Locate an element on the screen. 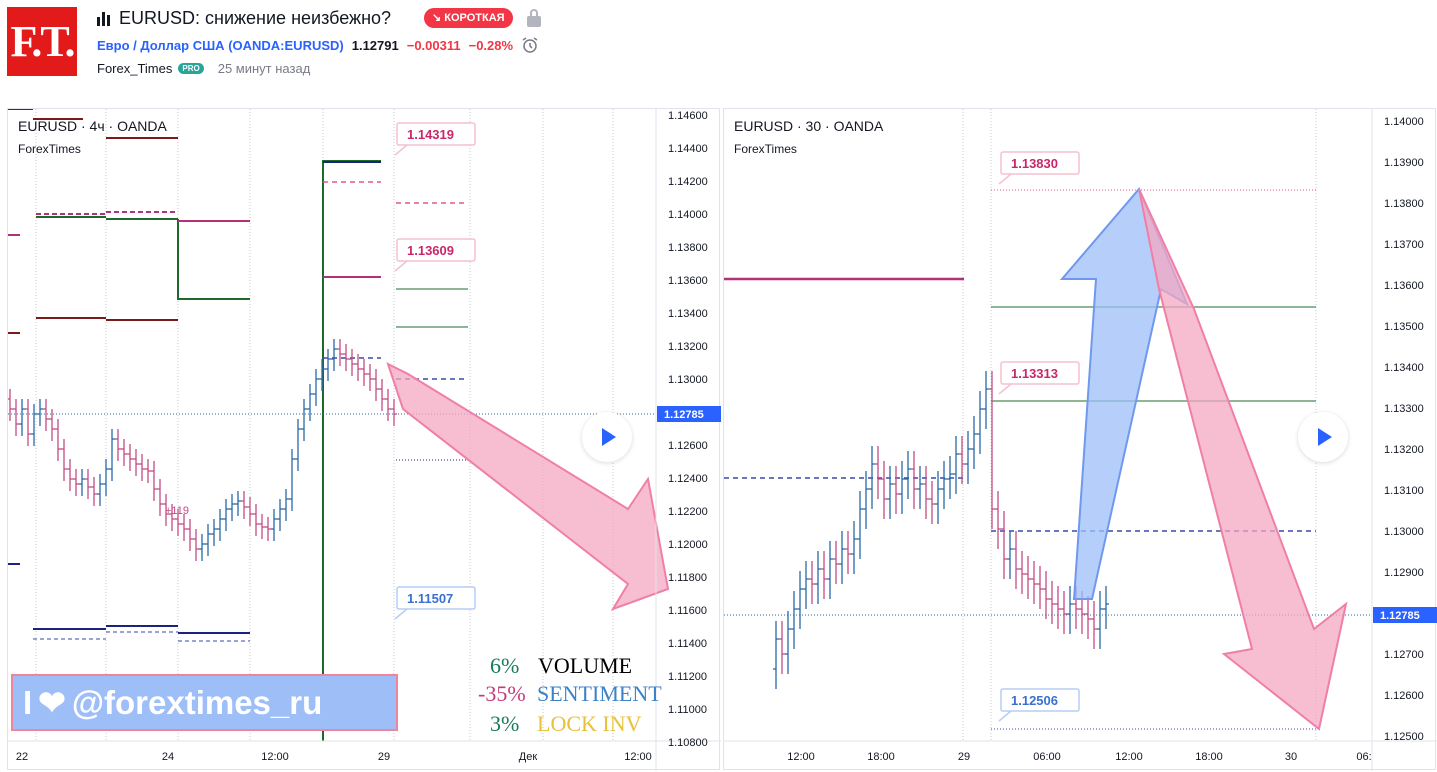  price-tick: 1.12900 is located at coordinates (1404, 573).